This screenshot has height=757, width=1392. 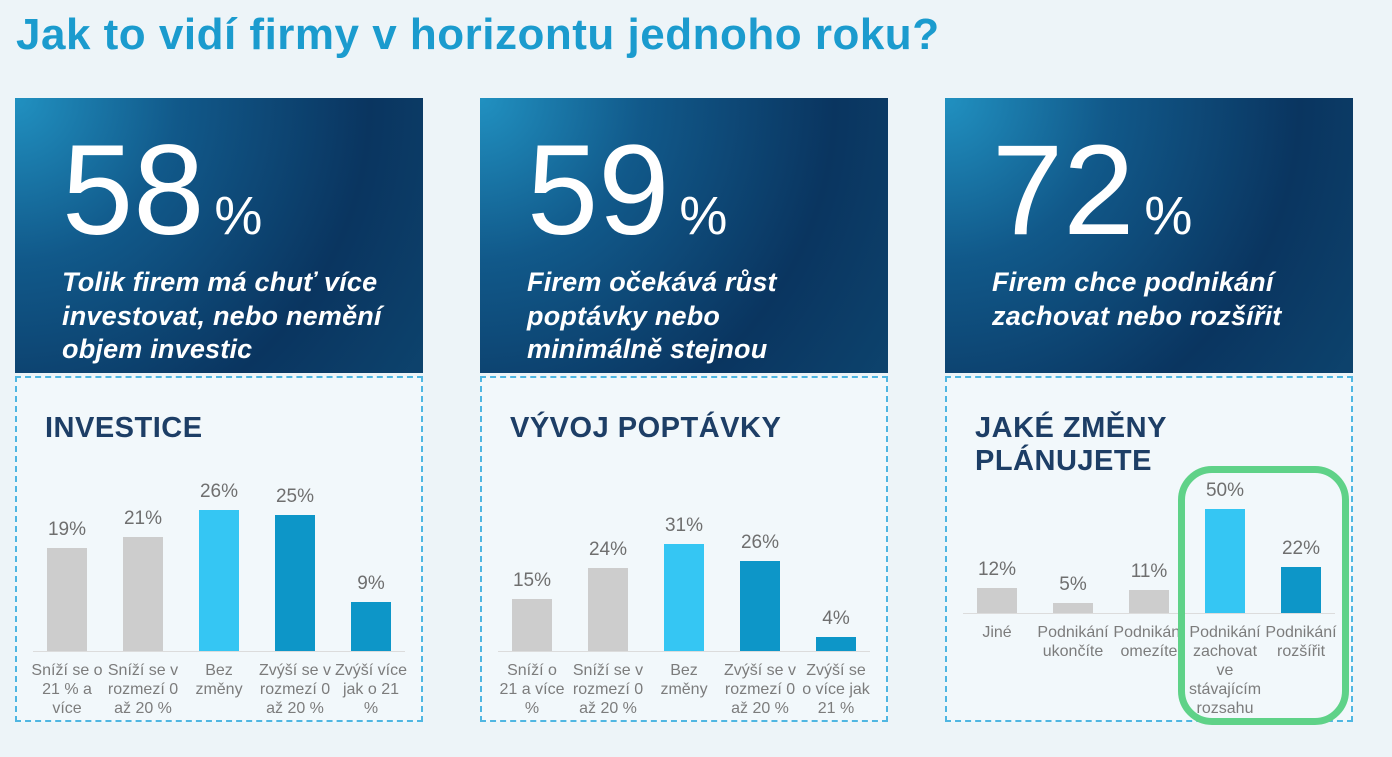 I want to click on bar-category-label: Podnikání rozšířit, so click(x=1301, y=642).